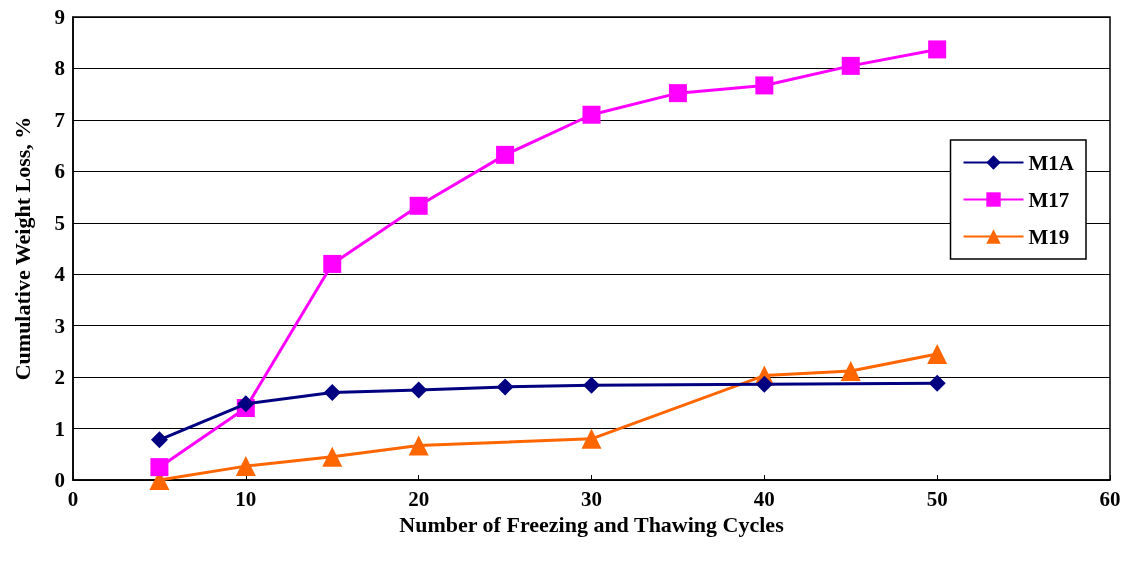 Image resolution: width=1131 pixels, height=567 pixels. I want to click on x-tick-label: 40, so click(764, 498).